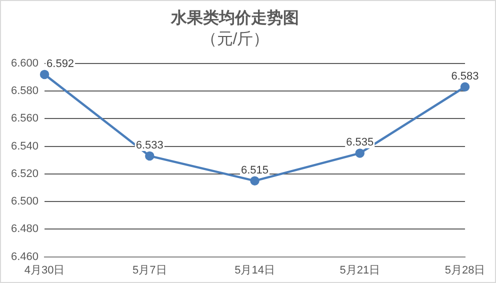 This screenshot has height=283, width=496. What do you see at coordinates (360, 270) in the screenshot?
I see `x-tick-label: 5月21日` at bounding box center [360, 270].